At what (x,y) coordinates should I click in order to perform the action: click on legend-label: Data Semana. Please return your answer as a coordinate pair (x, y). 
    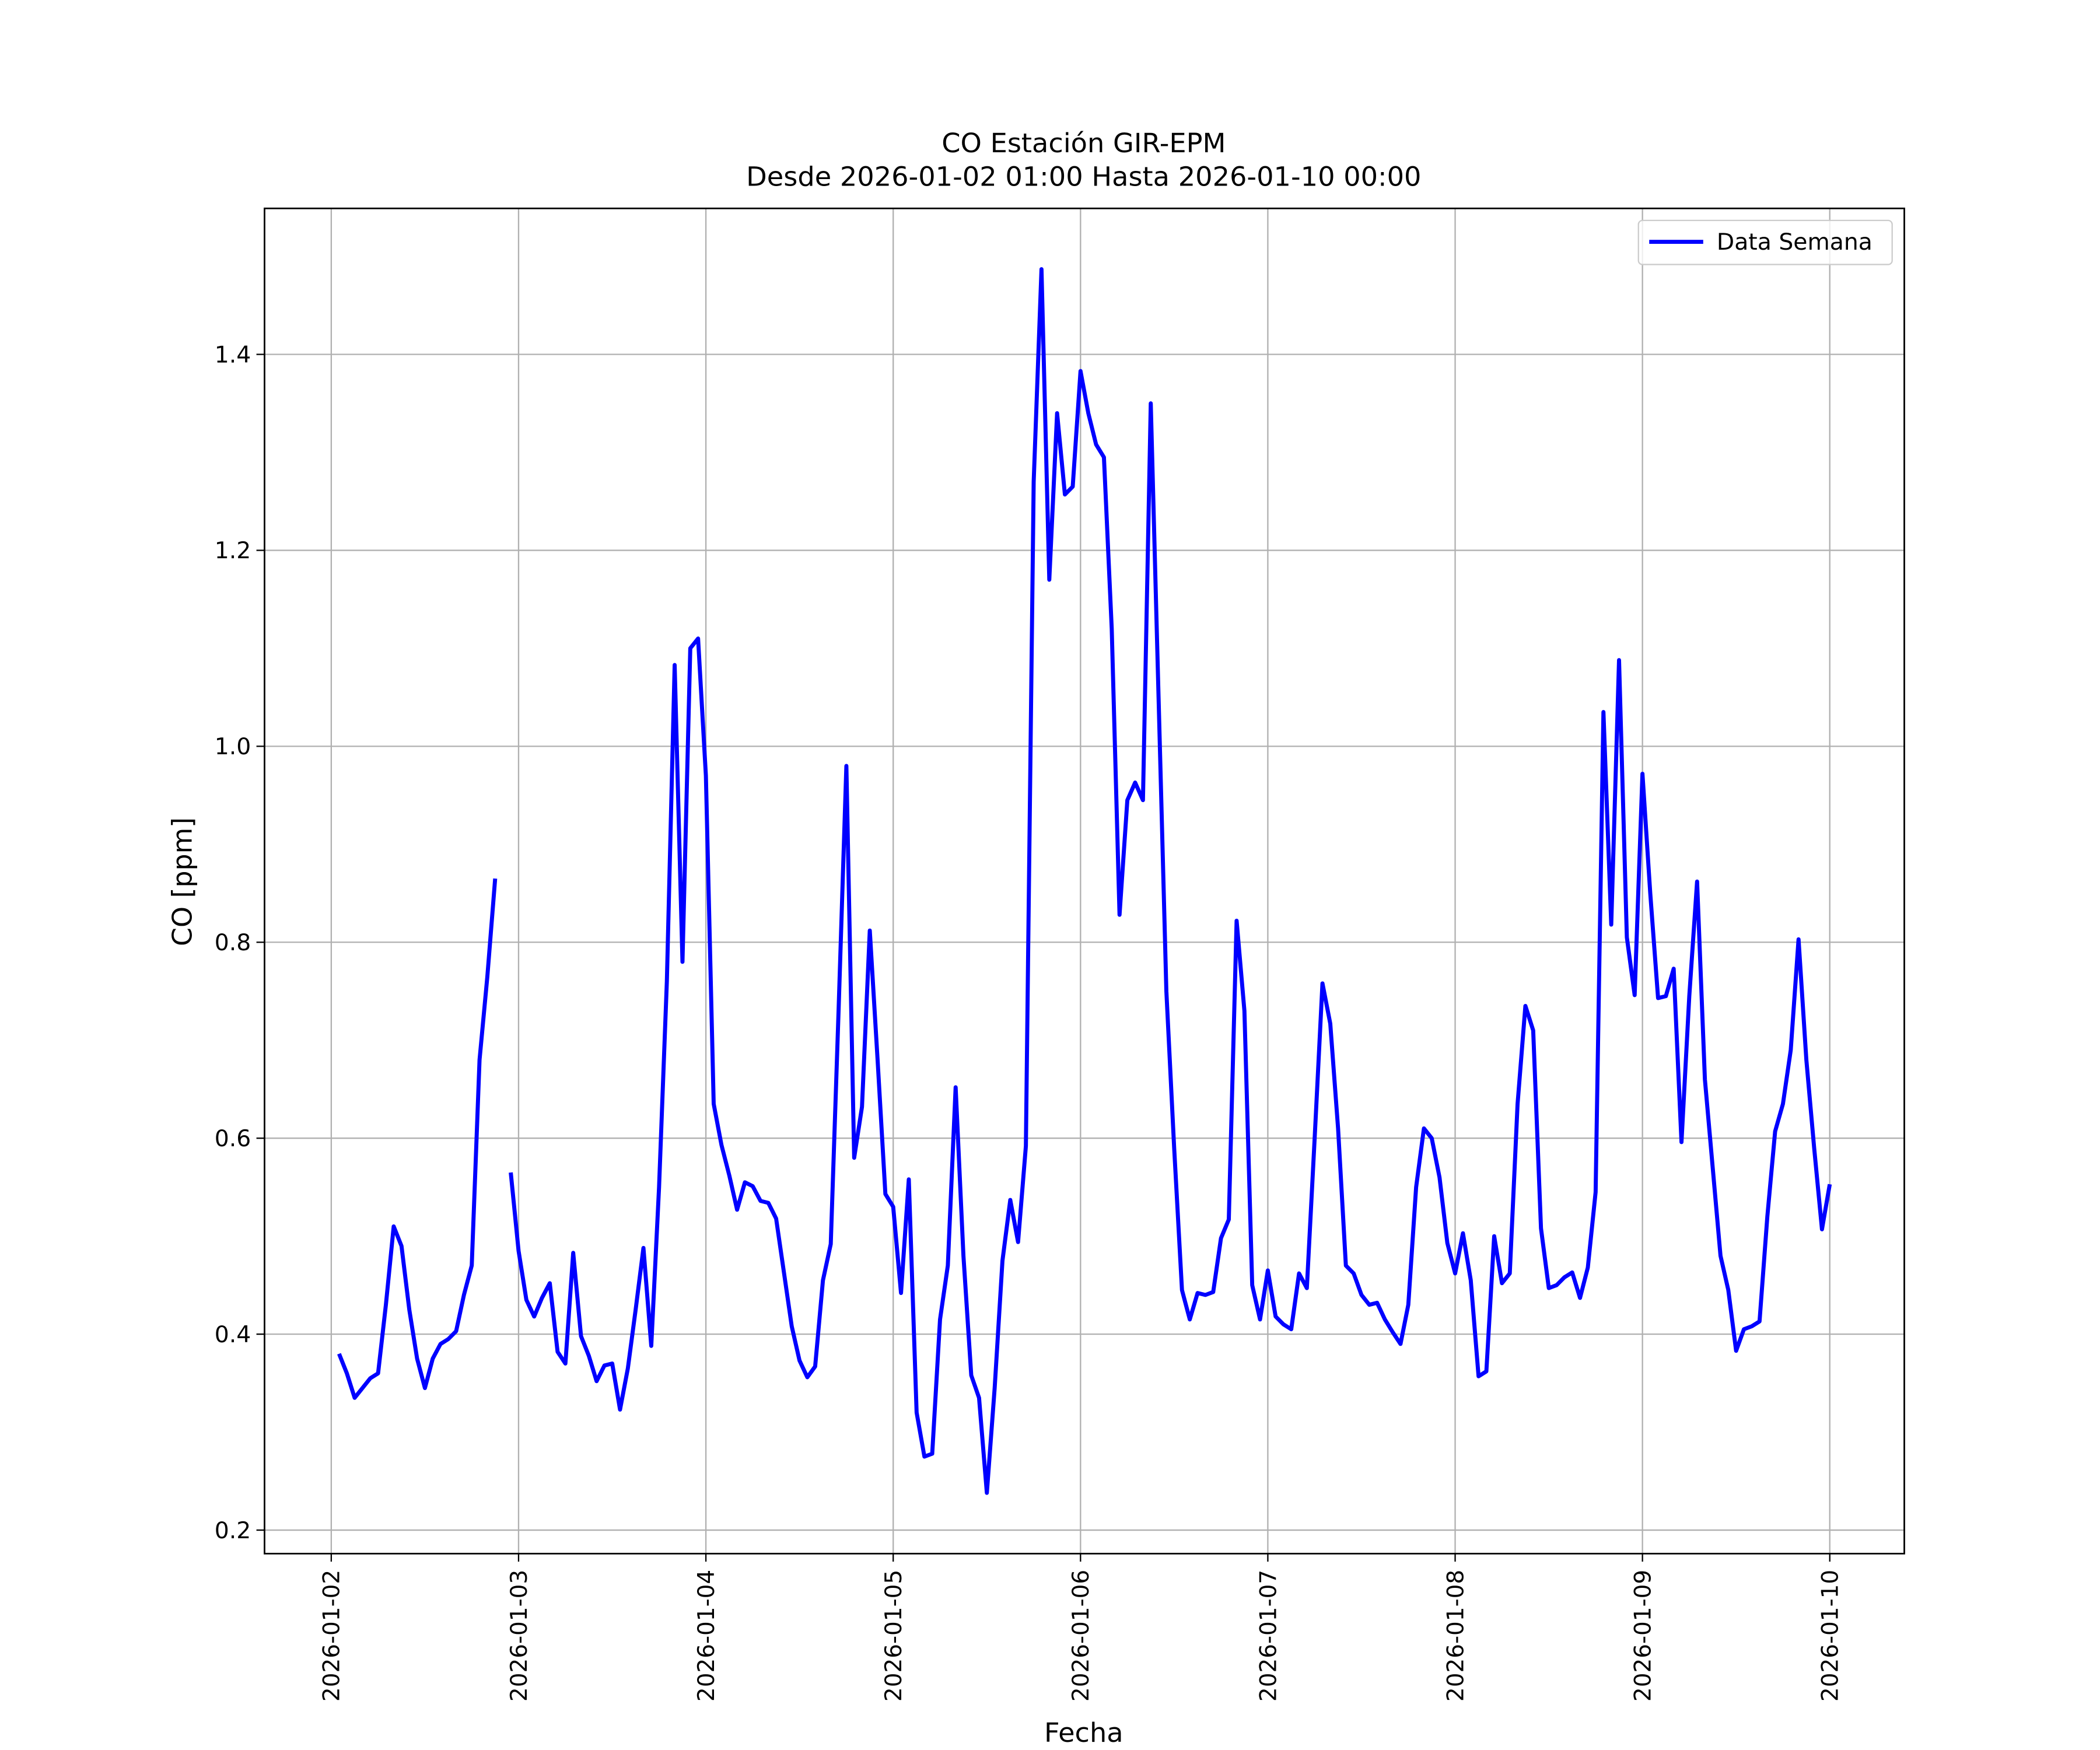
    Looking at the image, I should click on (1795, 242).